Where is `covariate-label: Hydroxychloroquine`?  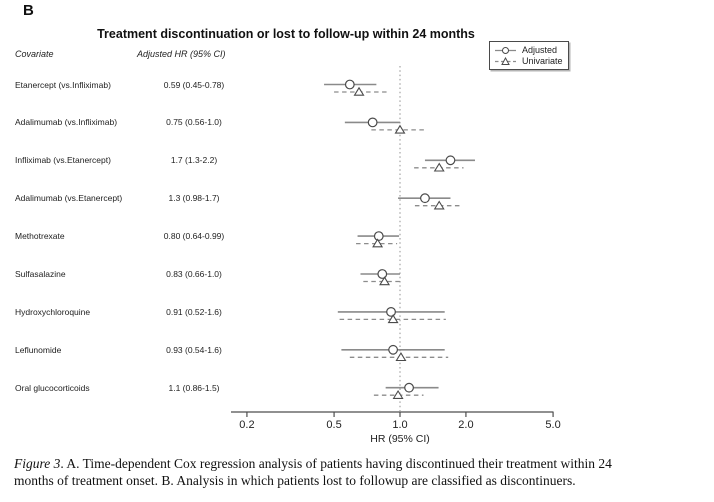
covariate-label: Hydroxychloroquine is located at coordinates (53, 311).